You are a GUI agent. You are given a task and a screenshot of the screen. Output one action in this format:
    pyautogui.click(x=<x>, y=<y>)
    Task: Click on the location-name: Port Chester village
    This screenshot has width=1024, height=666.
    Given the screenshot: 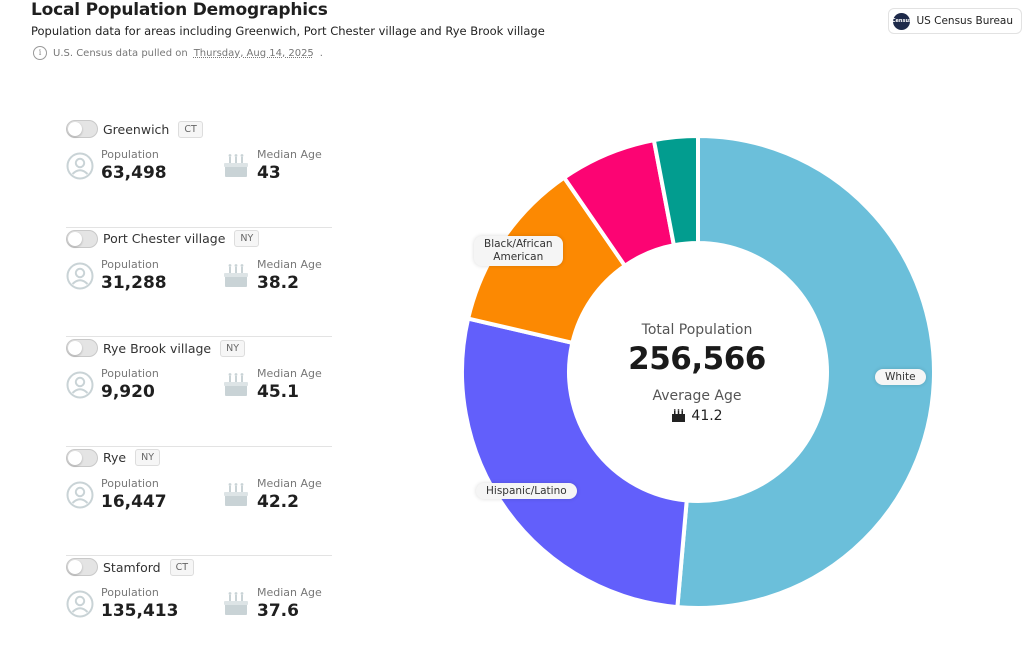 What is the action you would take?
    pyautogui.click(x=164, y=238)
    